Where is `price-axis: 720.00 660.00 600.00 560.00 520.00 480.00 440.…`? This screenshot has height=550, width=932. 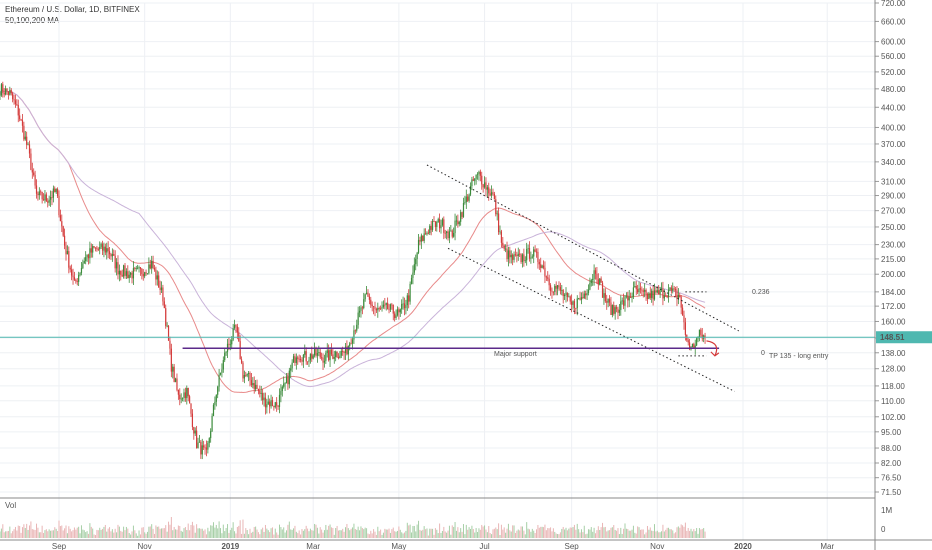 price-axis: 720.00 660.00 600.00 560.00 520.00 480.00 440.… is located at coordinates (903, 275).